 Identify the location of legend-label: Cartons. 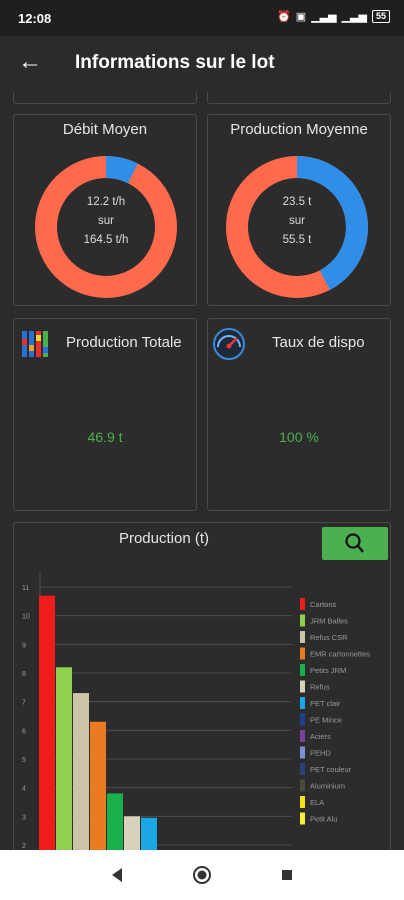
(323, 604).